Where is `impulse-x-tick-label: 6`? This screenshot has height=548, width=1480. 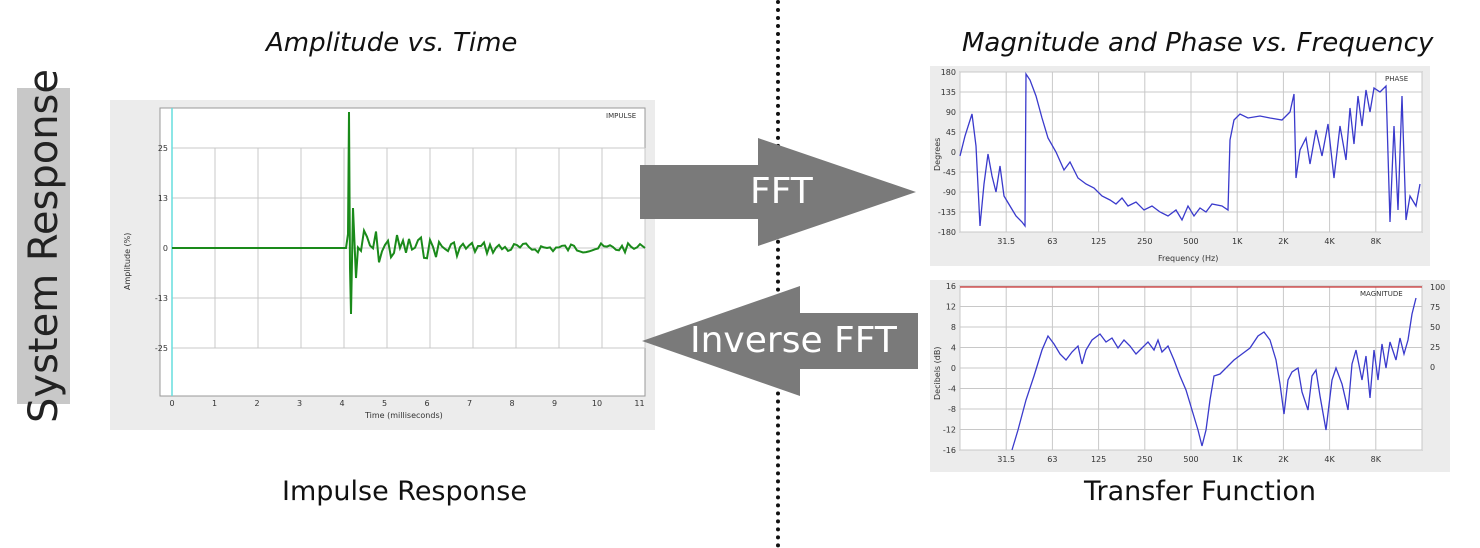 impulse-x-tick-label: 6 is located at coordinates (426, 403).